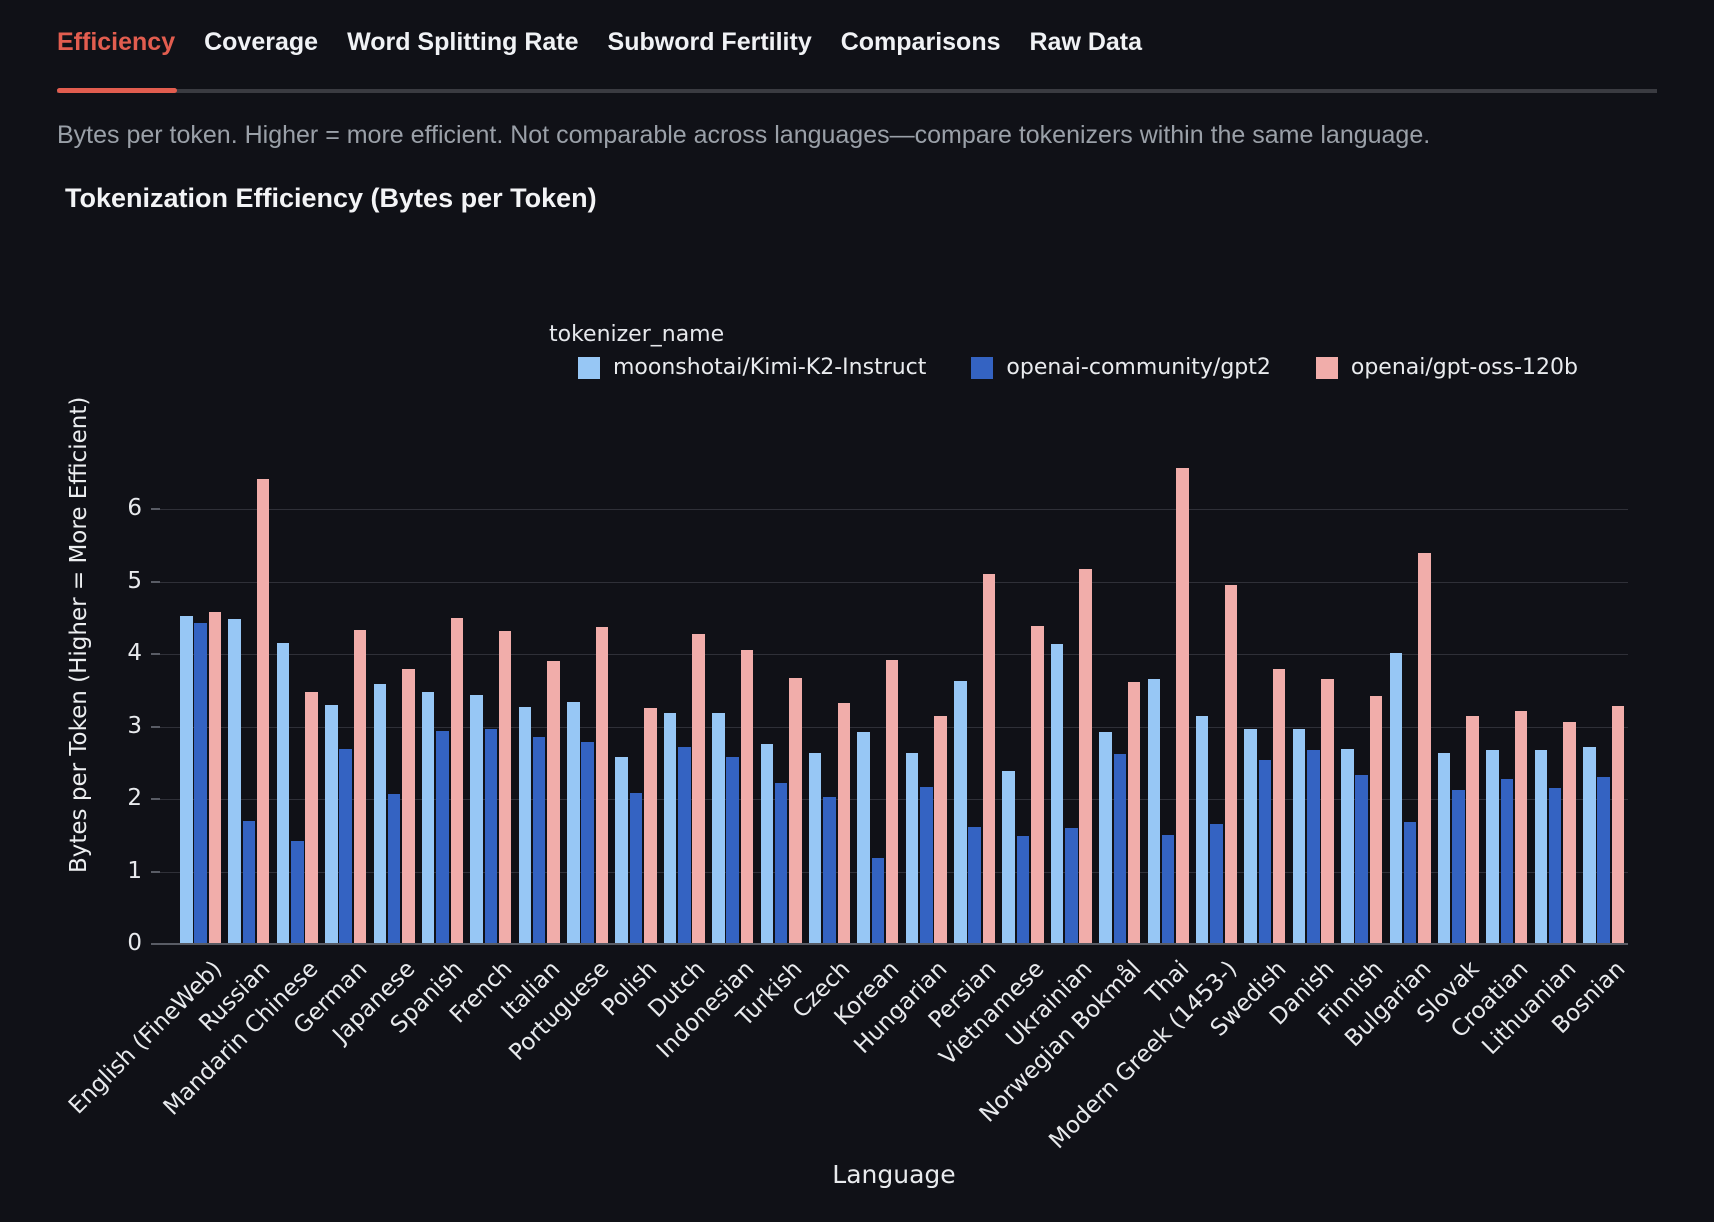 The image size is (1714, 1222). I want to click on bar-portuguese-moonshotai-kimi-k2-instruct, so click(573, 822).